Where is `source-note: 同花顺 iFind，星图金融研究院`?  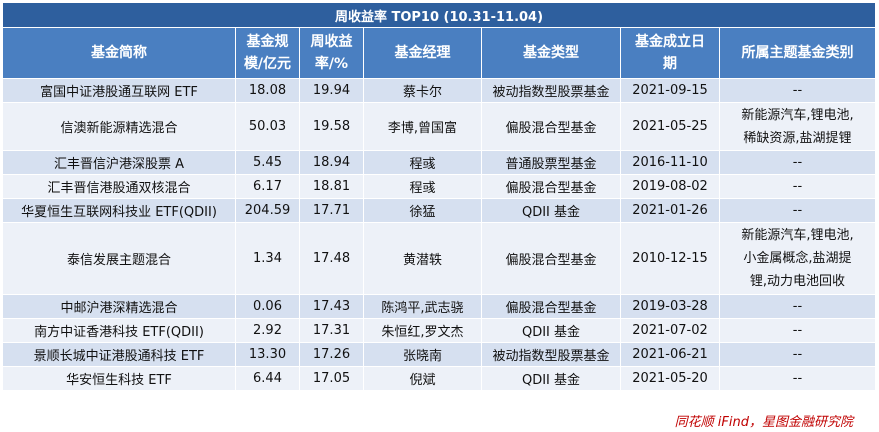 source-note: 同花顺 iFind，星图金融研究院 is located at coordinates (763, 422).